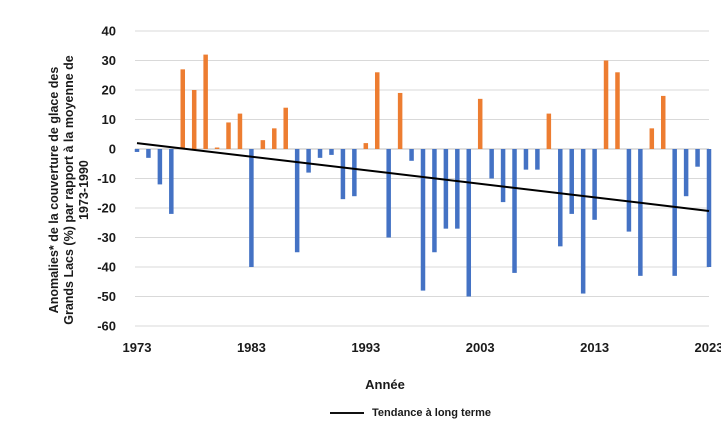  Describe the element at coordinates (106, 237) in the screenshot. I see `y-tick-label: -30` at that location.